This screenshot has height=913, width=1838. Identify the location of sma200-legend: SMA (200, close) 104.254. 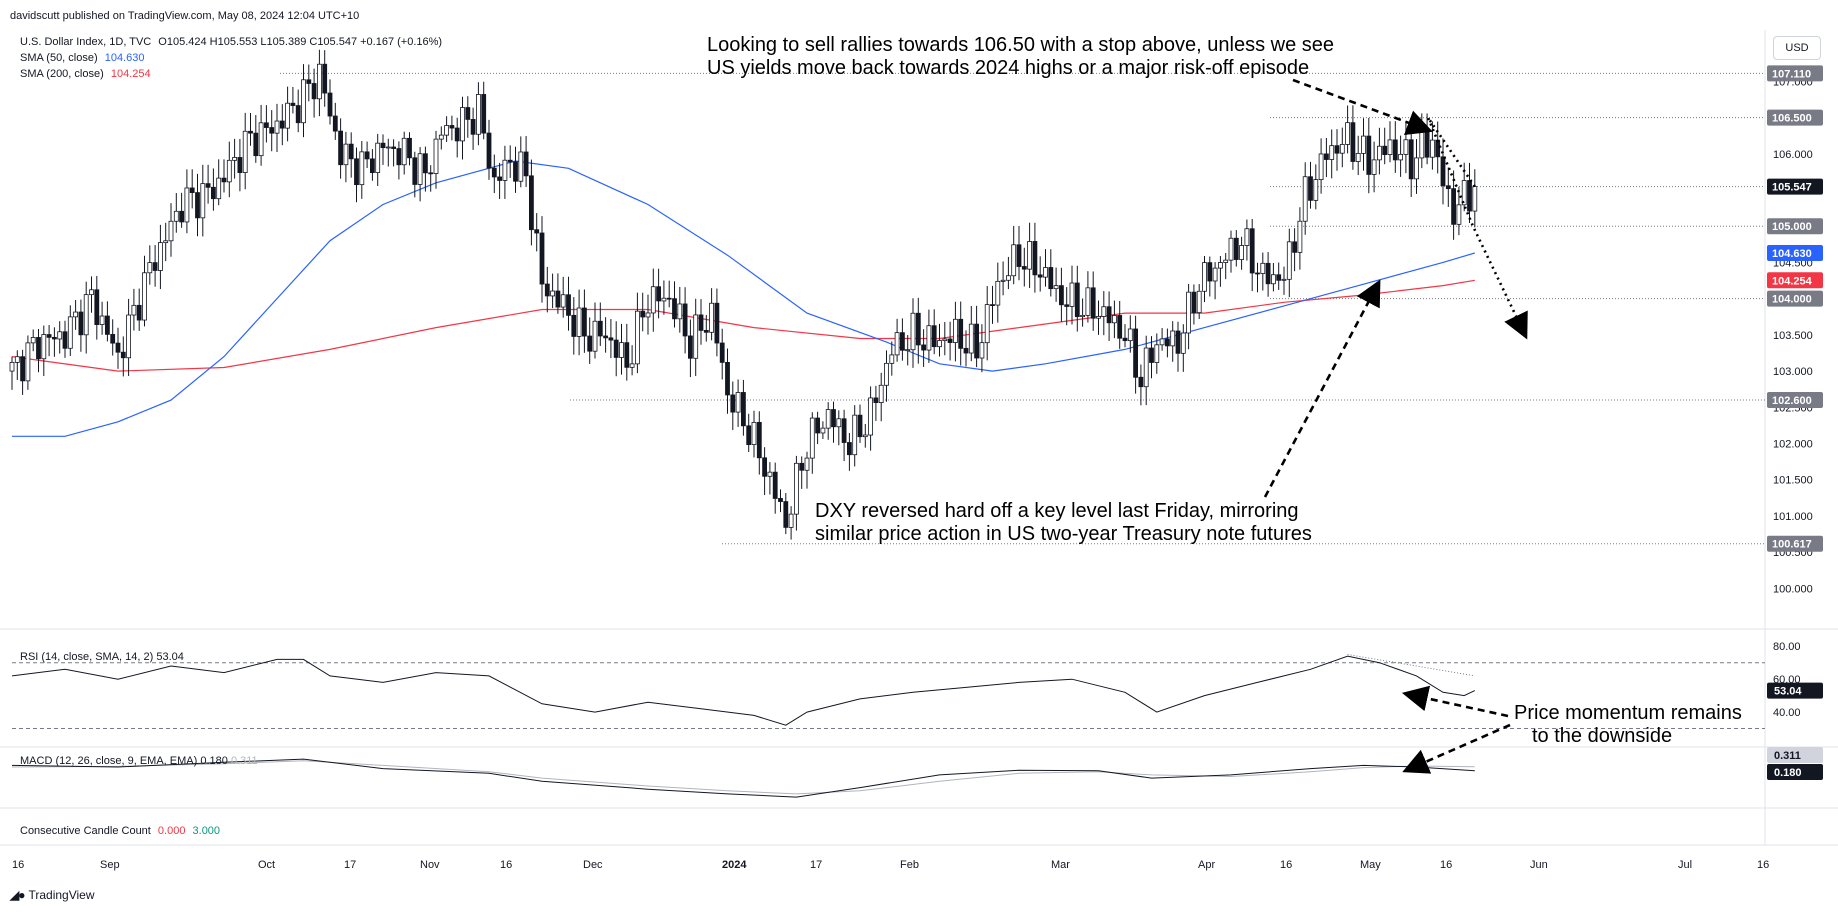
(85, 74).